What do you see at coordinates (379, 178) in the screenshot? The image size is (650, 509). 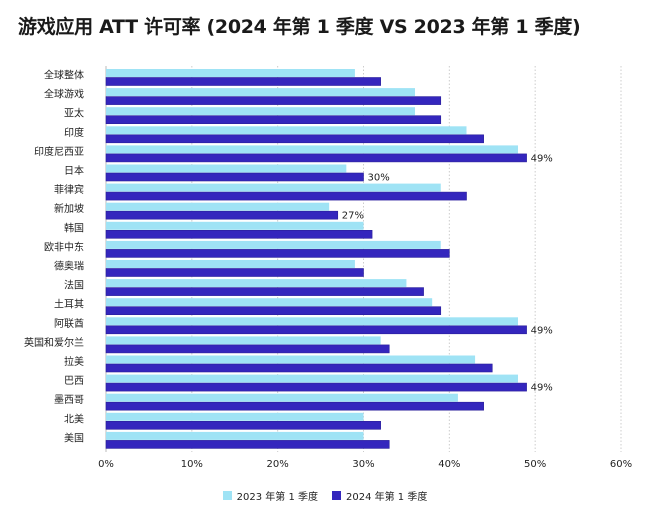 I see `data-label: 30%` at bounding box center [379, 178].